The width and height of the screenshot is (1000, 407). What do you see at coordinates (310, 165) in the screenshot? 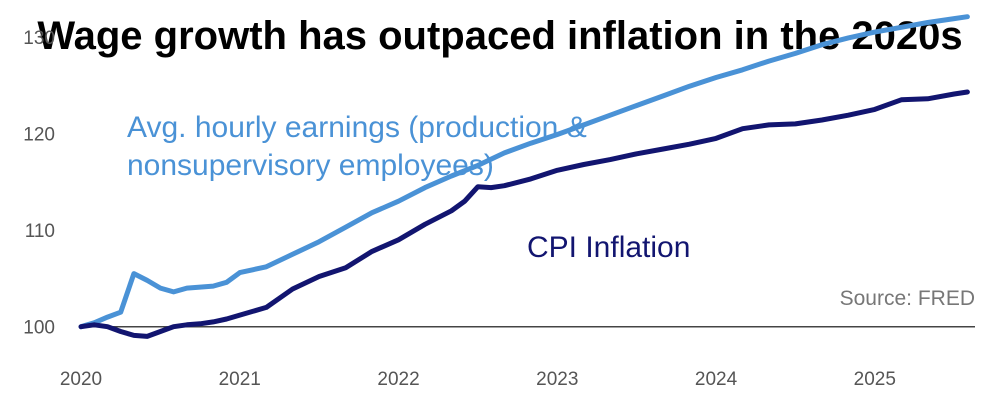
I see `earnings-label-line2: nonsupervisory employees)` at bounding box center [310, 165].